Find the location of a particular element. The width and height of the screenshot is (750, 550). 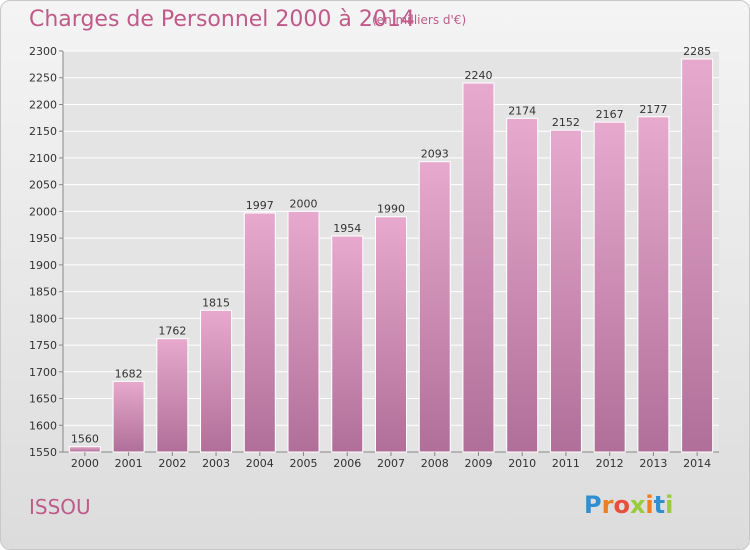

y-tick-label: 2000 is located at coordinates (43, 211).